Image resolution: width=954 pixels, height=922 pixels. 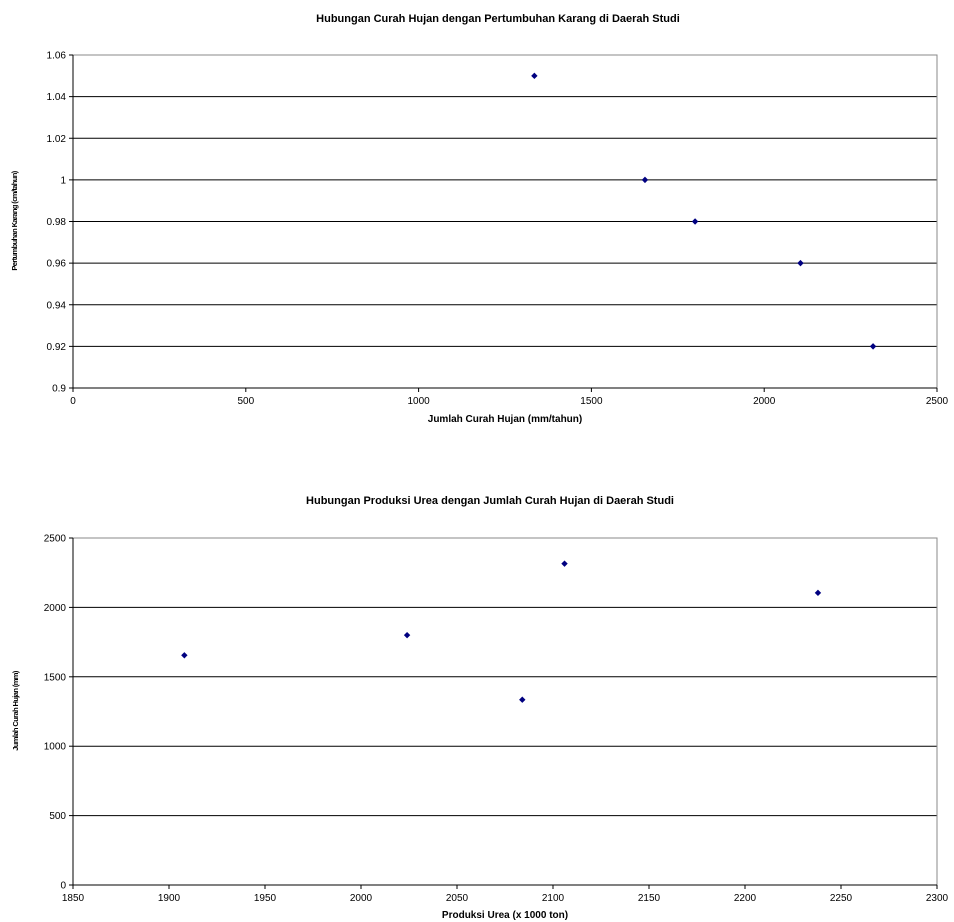 What do you see at coordinates (55, 713) in the screenshot?
I see `y-tick-labels: 0 500 1000 1500 2000 2500` at bounding box center [55, 713].